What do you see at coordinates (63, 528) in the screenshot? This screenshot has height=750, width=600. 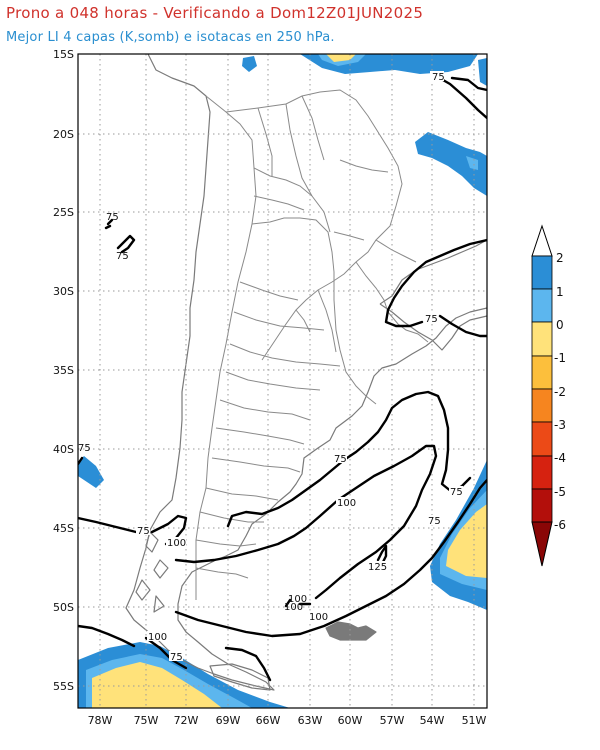 I see `lat-label: 45S` at bounding box center [63, 528].